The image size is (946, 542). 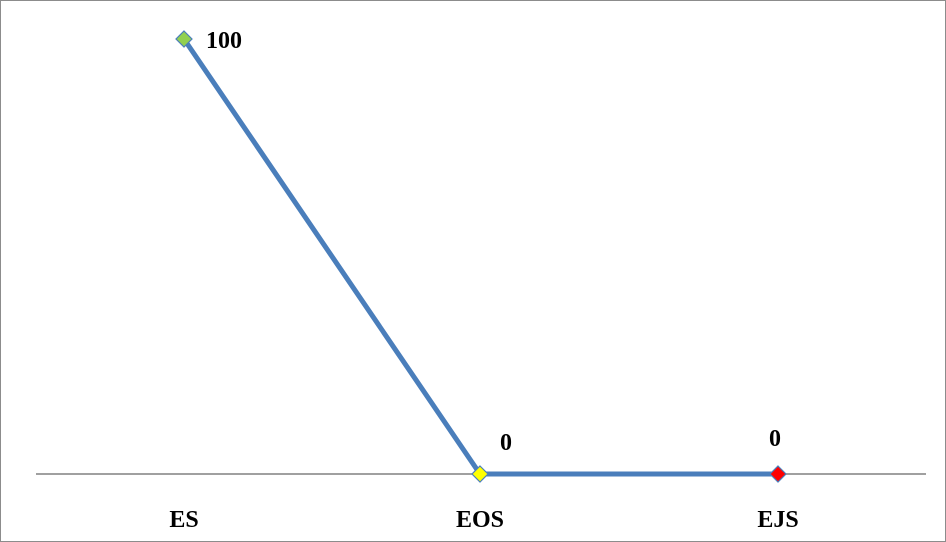 I want to click on x-tick-layer: ES EOS EJS, so click(x=483, y=520).